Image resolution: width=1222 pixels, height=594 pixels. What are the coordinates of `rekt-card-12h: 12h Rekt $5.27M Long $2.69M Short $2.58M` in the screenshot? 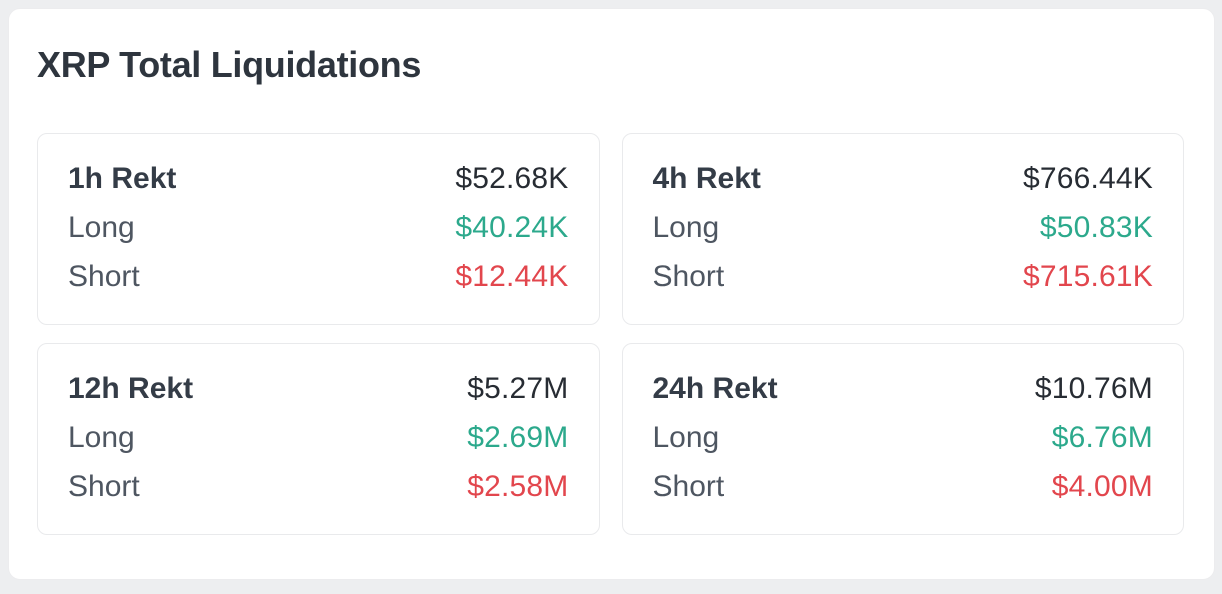 It's located at (318, 439).